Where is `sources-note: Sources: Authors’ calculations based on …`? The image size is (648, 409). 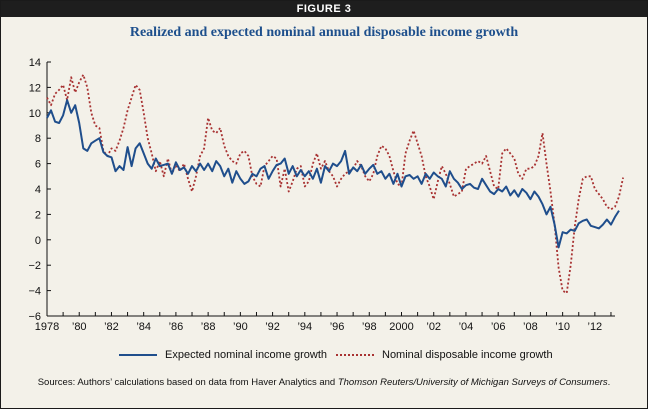 sources-note: Sources: Authors’ calculations based on … is located at coordinates (324, 382).